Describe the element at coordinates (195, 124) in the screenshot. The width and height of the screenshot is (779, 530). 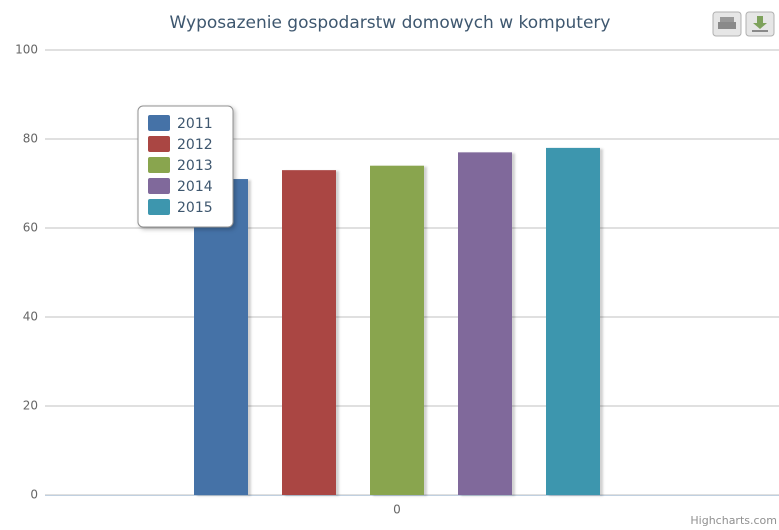
I see `legend-label: 2011` at that location.